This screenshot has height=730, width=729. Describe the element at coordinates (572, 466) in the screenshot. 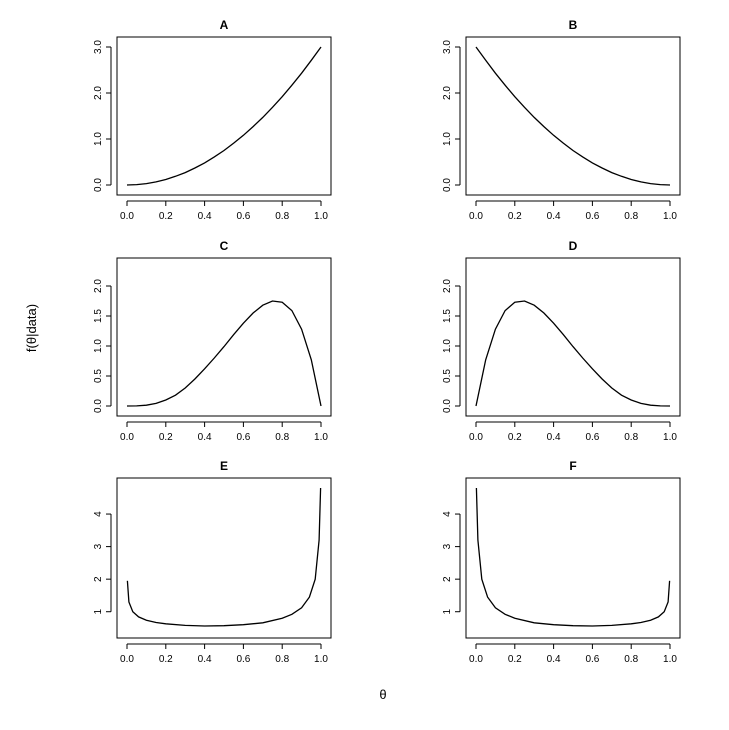

I see `panel-title: F` at that location.